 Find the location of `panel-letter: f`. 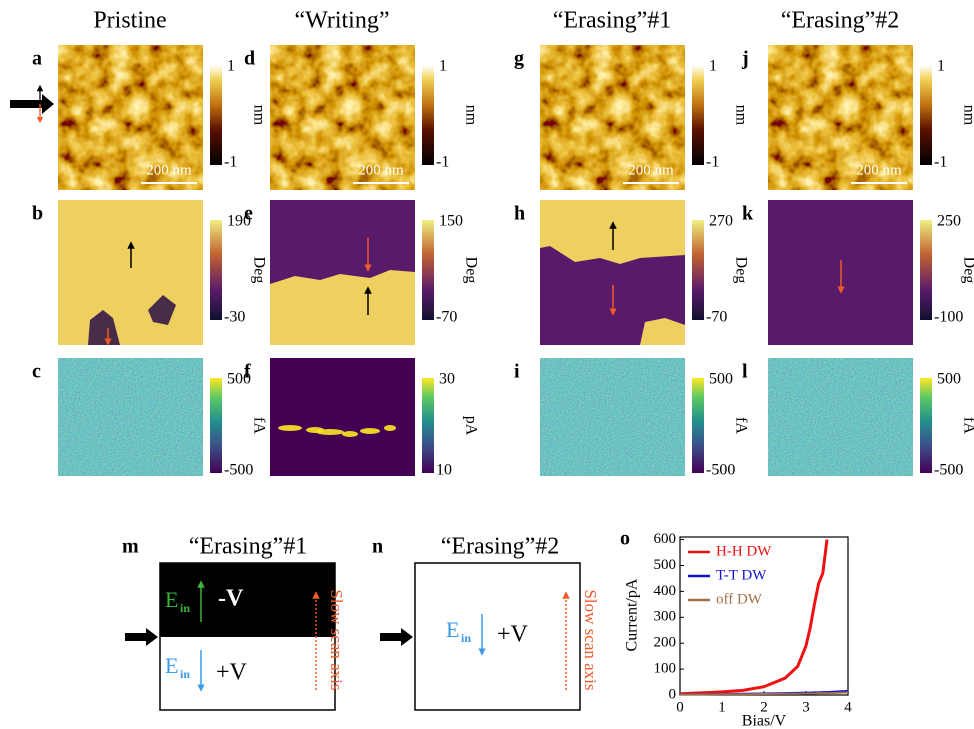

panel-letter: f is located at coordinates (247, 372).